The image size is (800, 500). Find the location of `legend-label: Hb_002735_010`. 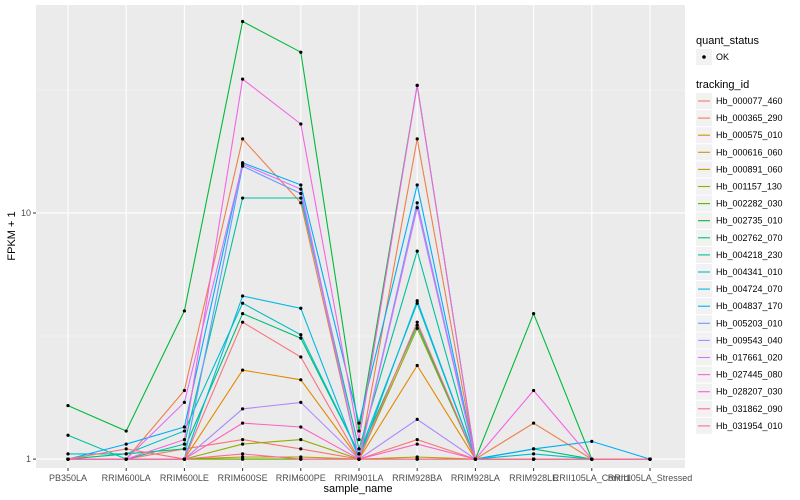

legend-label: Hb_002735_010 is located at coordinates (749, 221).